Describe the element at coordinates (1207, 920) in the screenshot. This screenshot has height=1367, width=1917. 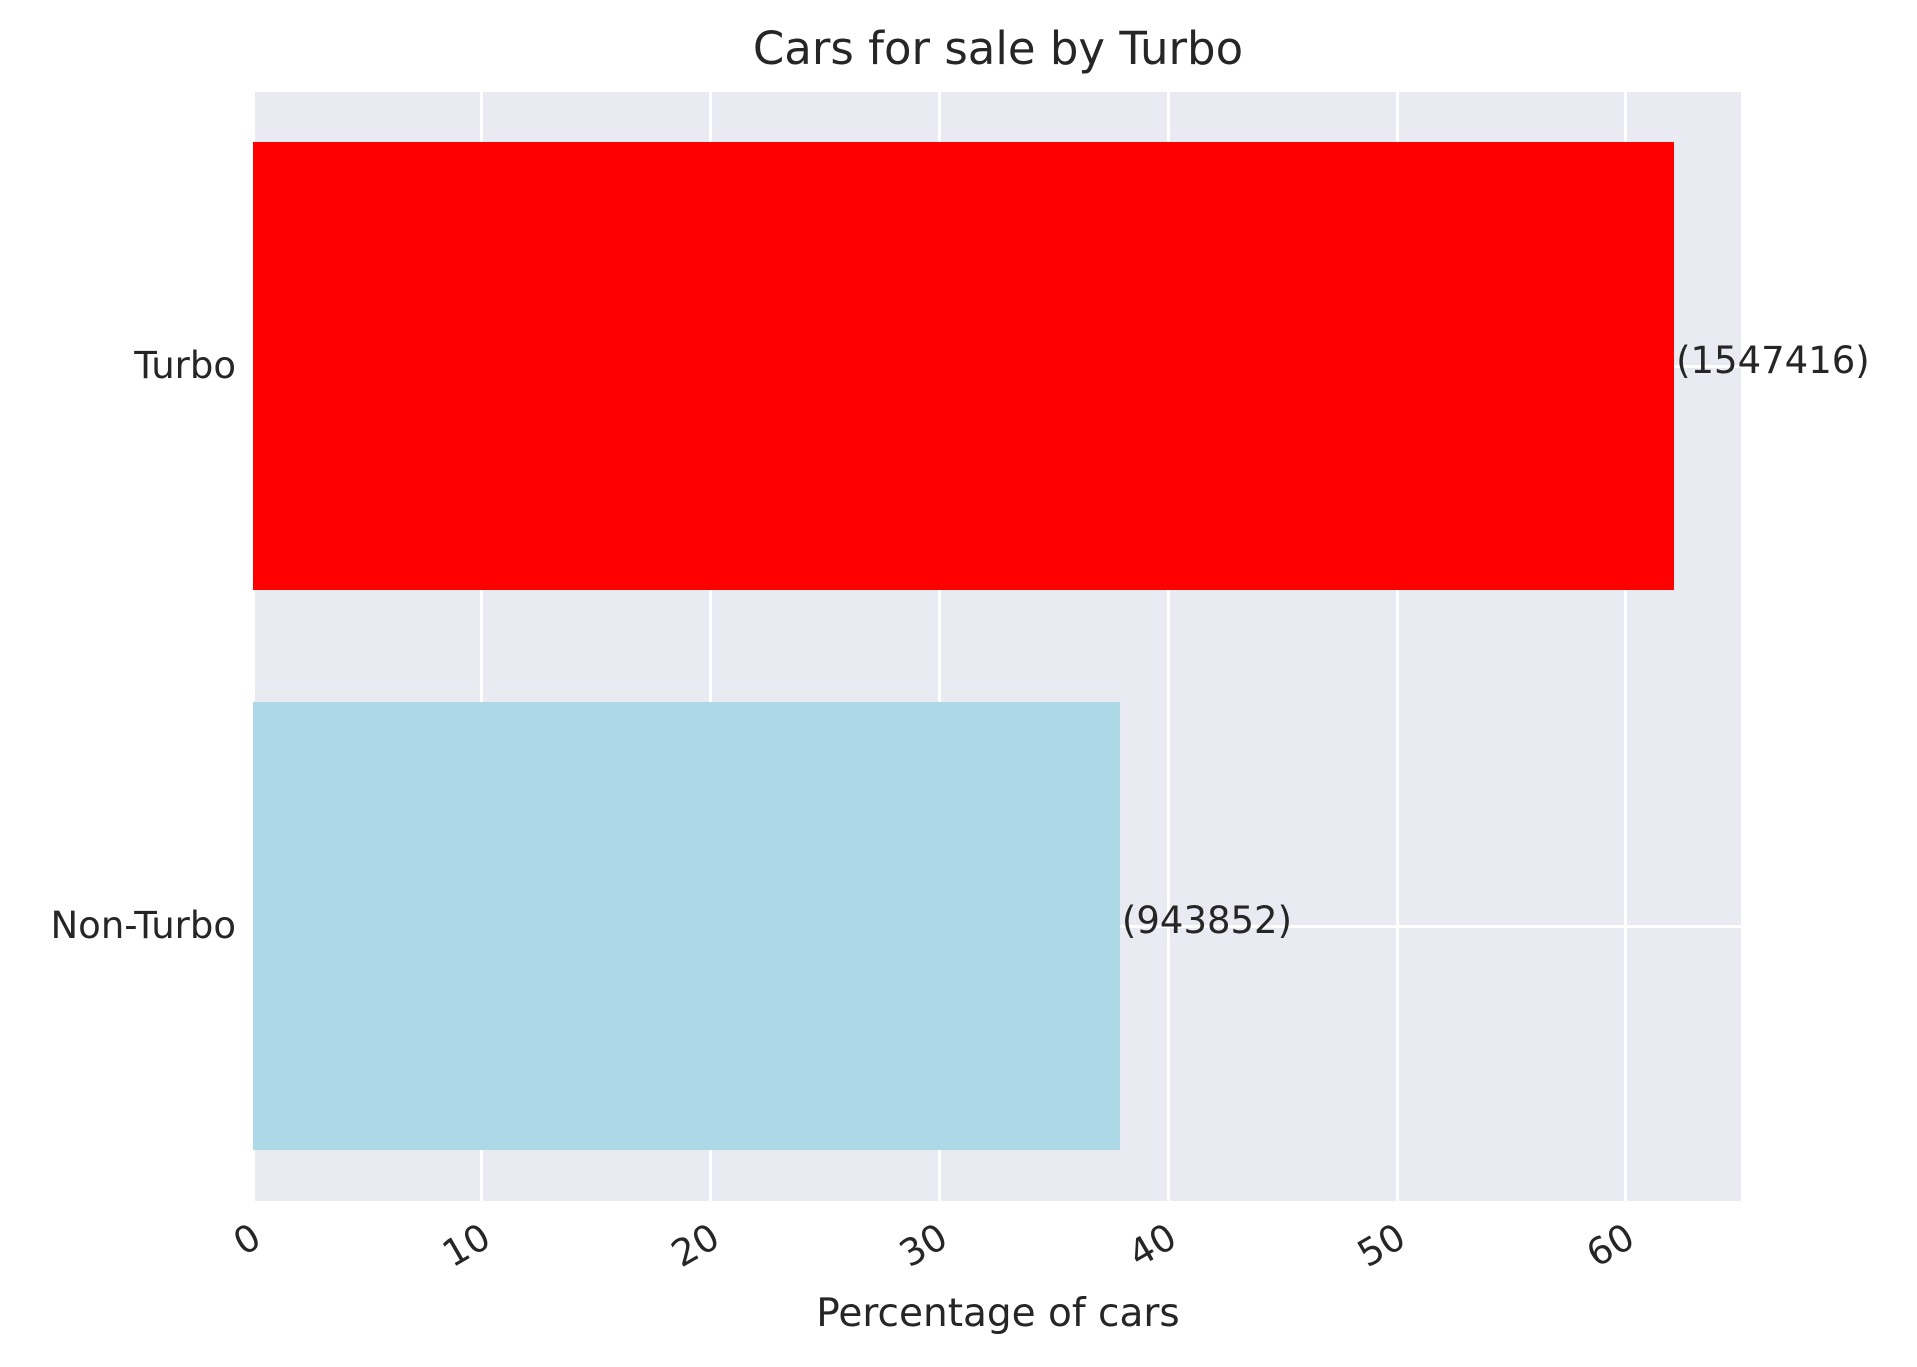
I see `bar-value-label: (943852)` at that location.